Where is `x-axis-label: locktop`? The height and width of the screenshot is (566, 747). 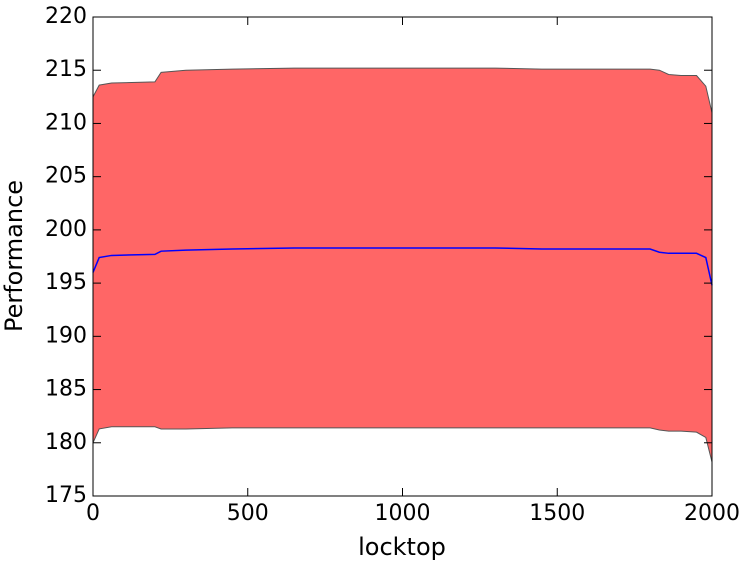
x-axis-label: locktop is located at coordinates (402, 547).